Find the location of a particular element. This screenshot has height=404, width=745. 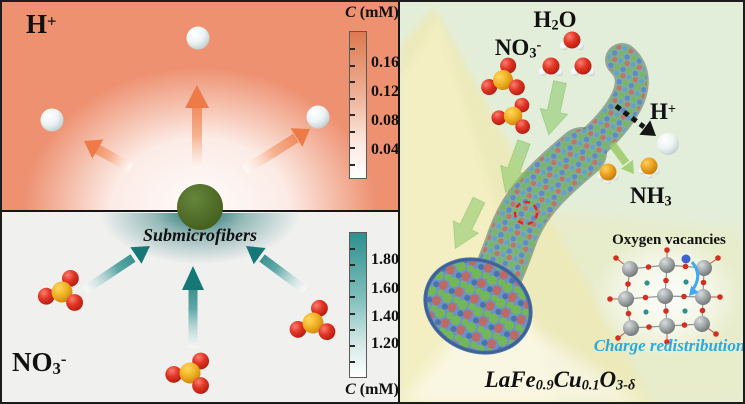

no3-colorbar-title: C (mM) is located at coordinates (372, 390).